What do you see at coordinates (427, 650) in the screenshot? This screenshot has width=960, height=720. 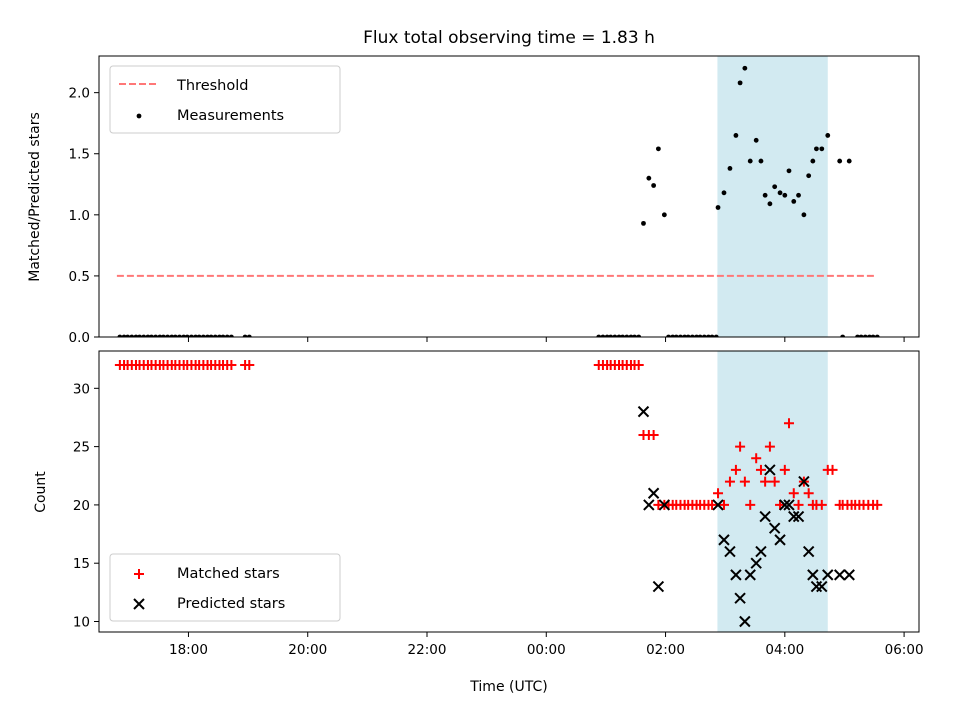 I see `x-tick-label: 22:00` at bounding box center [427, 650].